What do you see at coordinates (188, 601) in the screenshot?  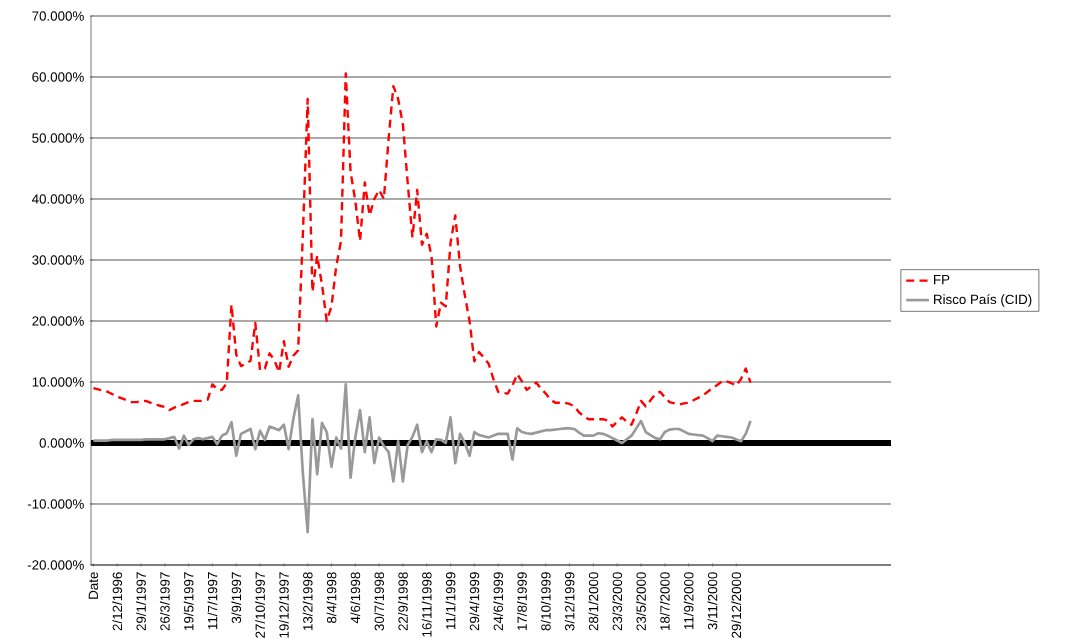 I see `x-tick-label: 19/5/1997` at bounding box center [188, 601].